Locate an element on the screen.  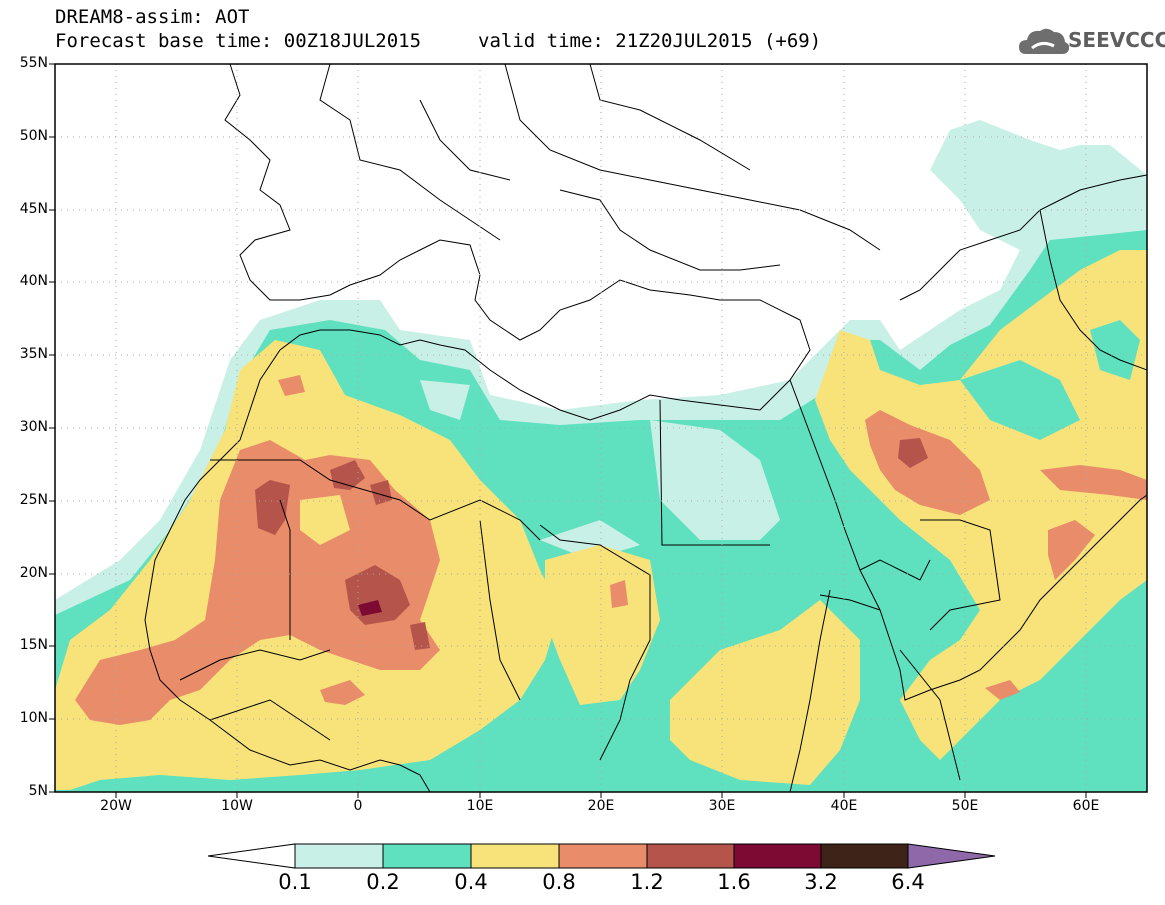
base-time-label: Forecast base time: 00Z18JUL2015 is located at coordinates (238, 41).